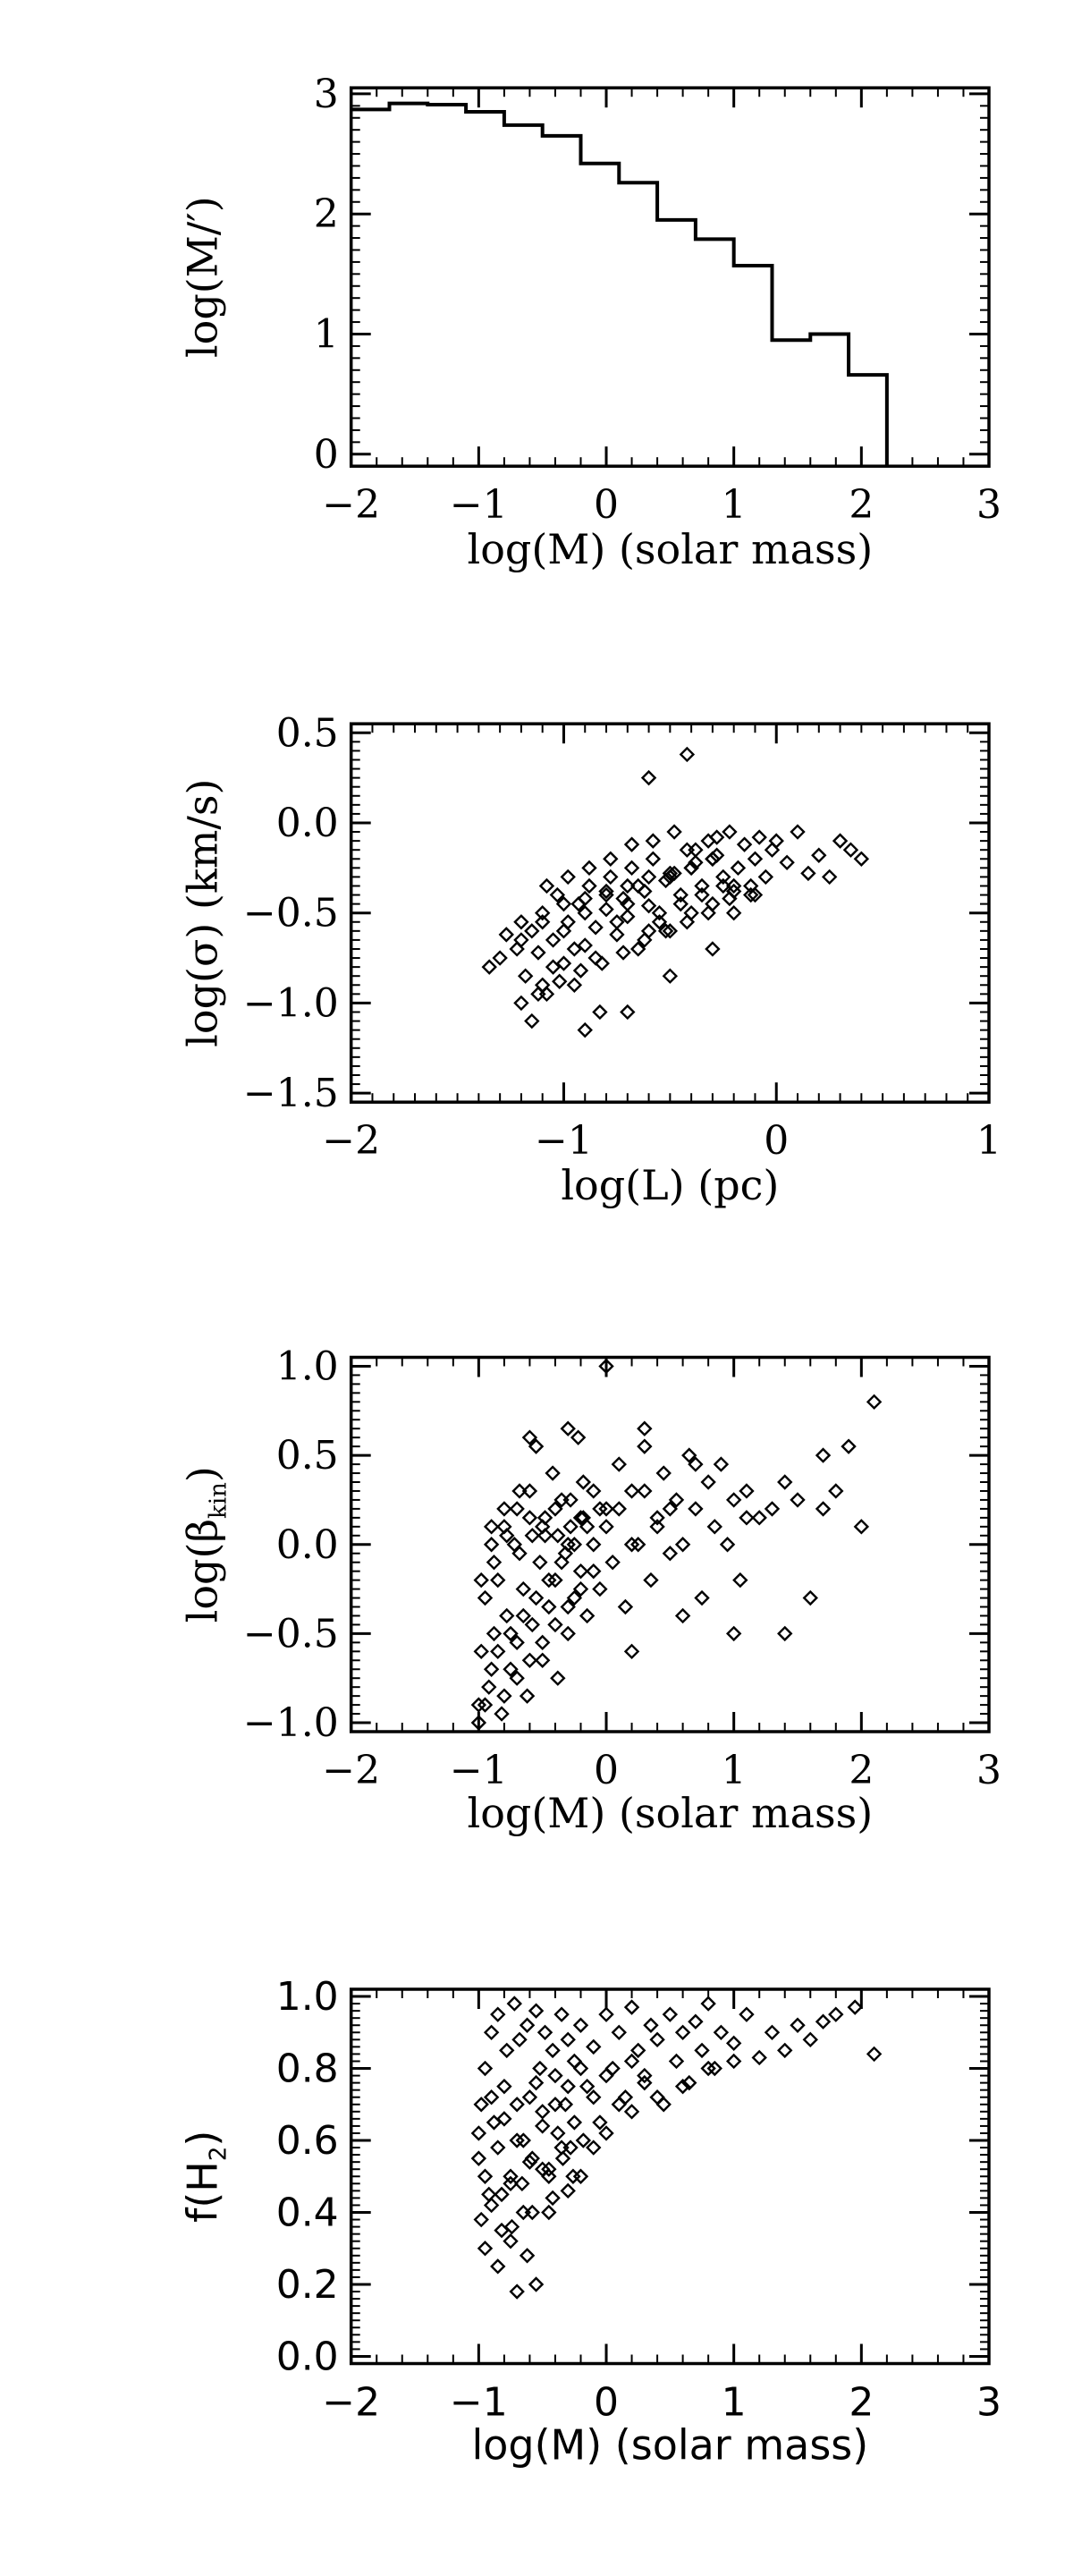  Describe the element at coordinates (291, 1093) in the screenshot. I see `y-tick-label: −1.5` at that location.